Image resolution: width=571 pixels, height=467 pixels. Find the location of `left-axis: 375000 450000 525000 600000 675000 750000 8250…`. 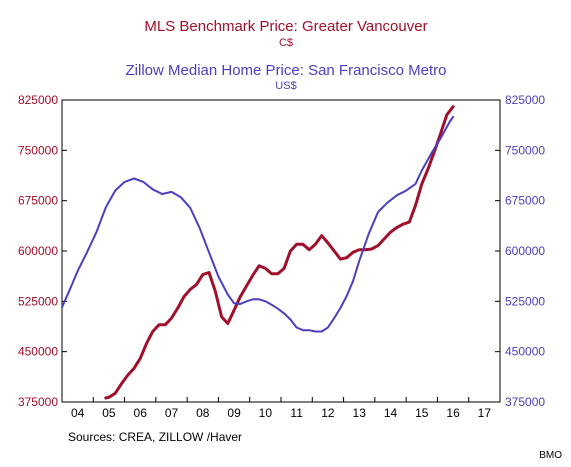

left-axis: 375000 450000 525000 600000 675000 750000 8250… is located at coordinates (42, 251).